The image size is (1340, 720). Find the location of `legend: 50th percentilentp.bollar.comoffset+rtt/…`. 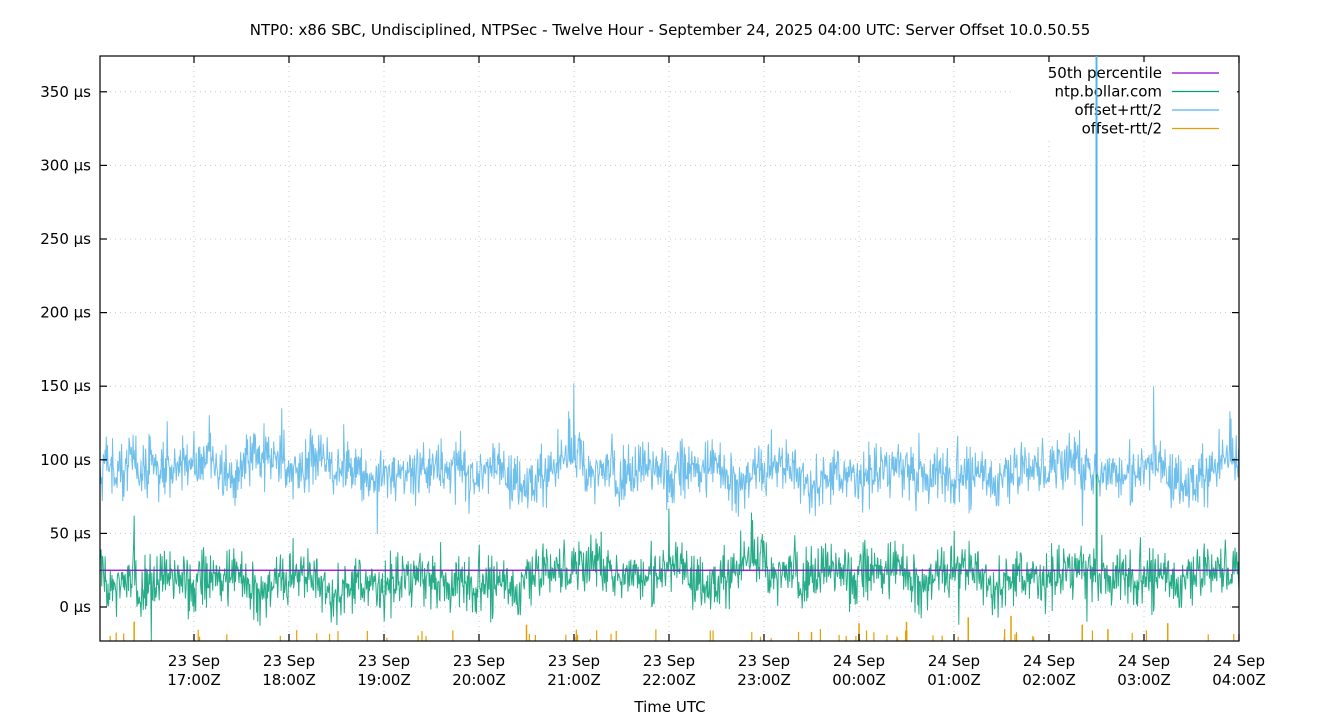

legend: 50th percentilentp.bollar.comoffset+rtt/… is located at coordinates (1124, 265).